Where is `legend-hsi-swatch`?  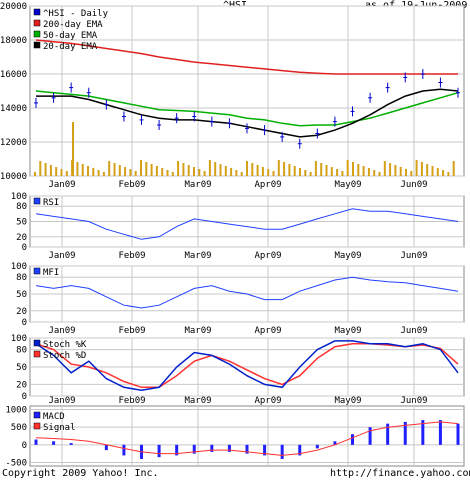 legend-hsi-swatch is located at coordinates (37, 12).